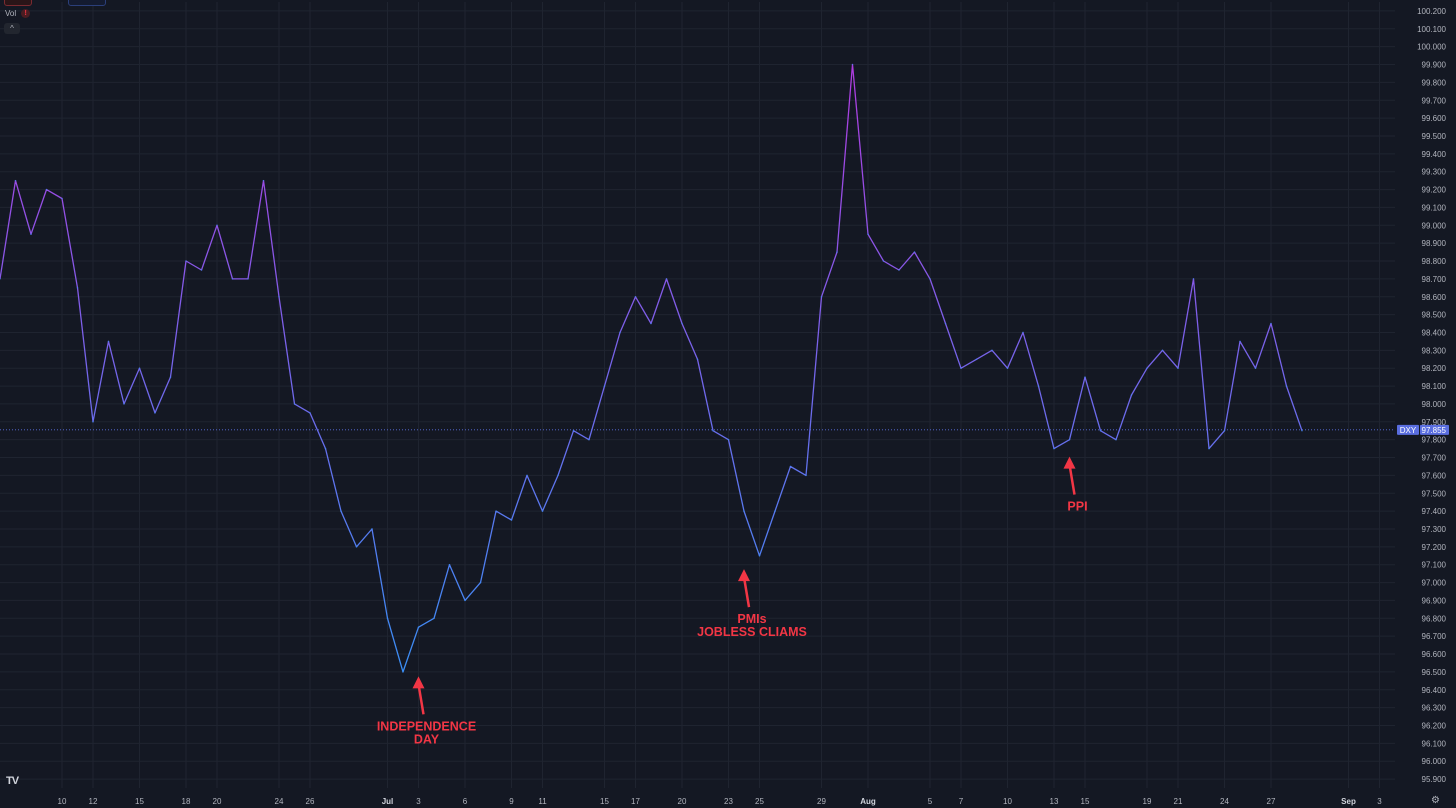  What do you see at coordinates (930, 801) in the screenshot?
I see `x-tick-label: 5` at bounding box center [930, 801].